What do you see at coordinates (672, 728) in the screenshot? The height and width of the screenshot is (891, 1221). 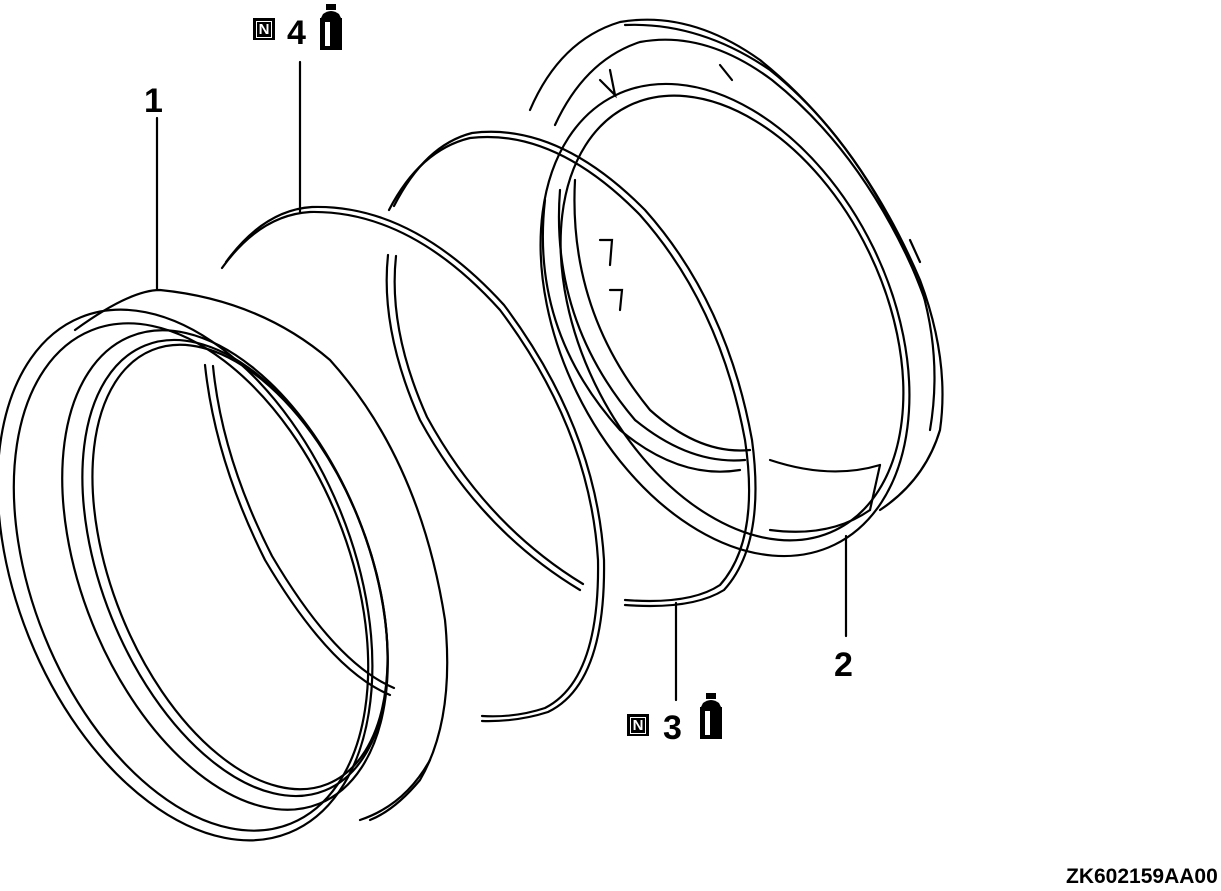 I see `callout-part-3: 3` at bounding box center [672, 728].